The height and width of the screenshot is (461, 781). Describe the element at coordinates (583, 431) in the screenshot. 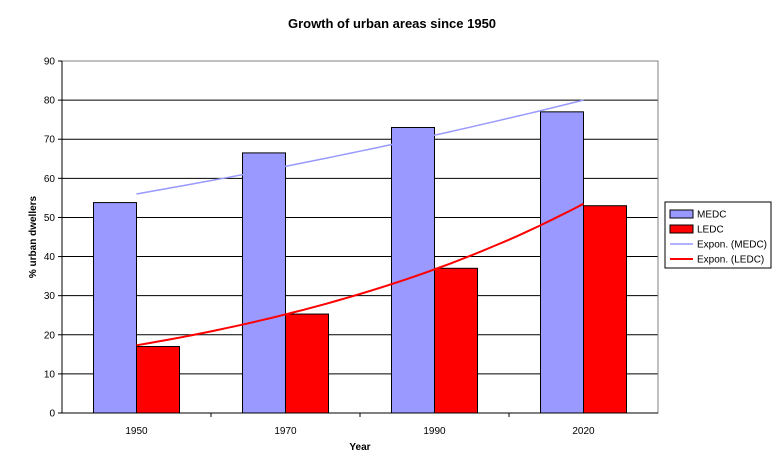

I see `x-tick-label: 2020` at that location.